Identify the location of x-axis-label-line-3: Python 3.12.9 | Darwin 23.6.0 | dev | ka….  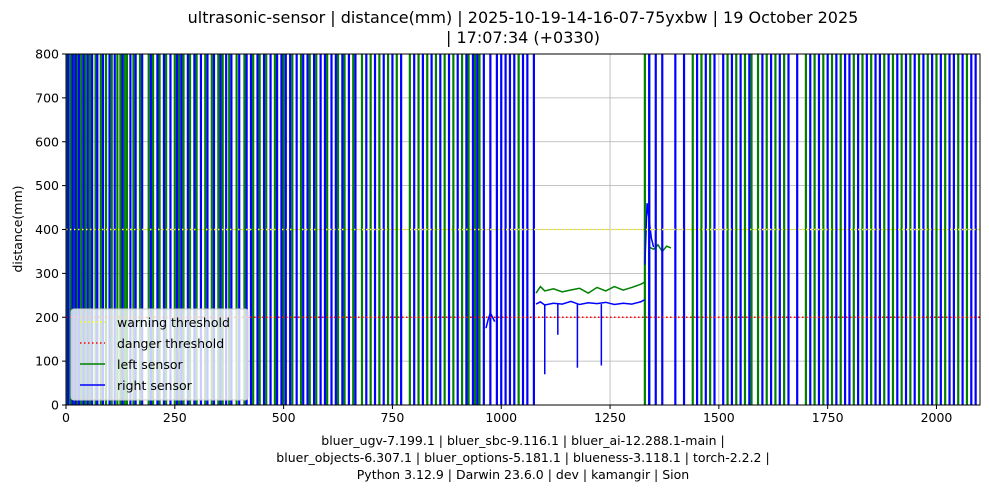
(523, 474).